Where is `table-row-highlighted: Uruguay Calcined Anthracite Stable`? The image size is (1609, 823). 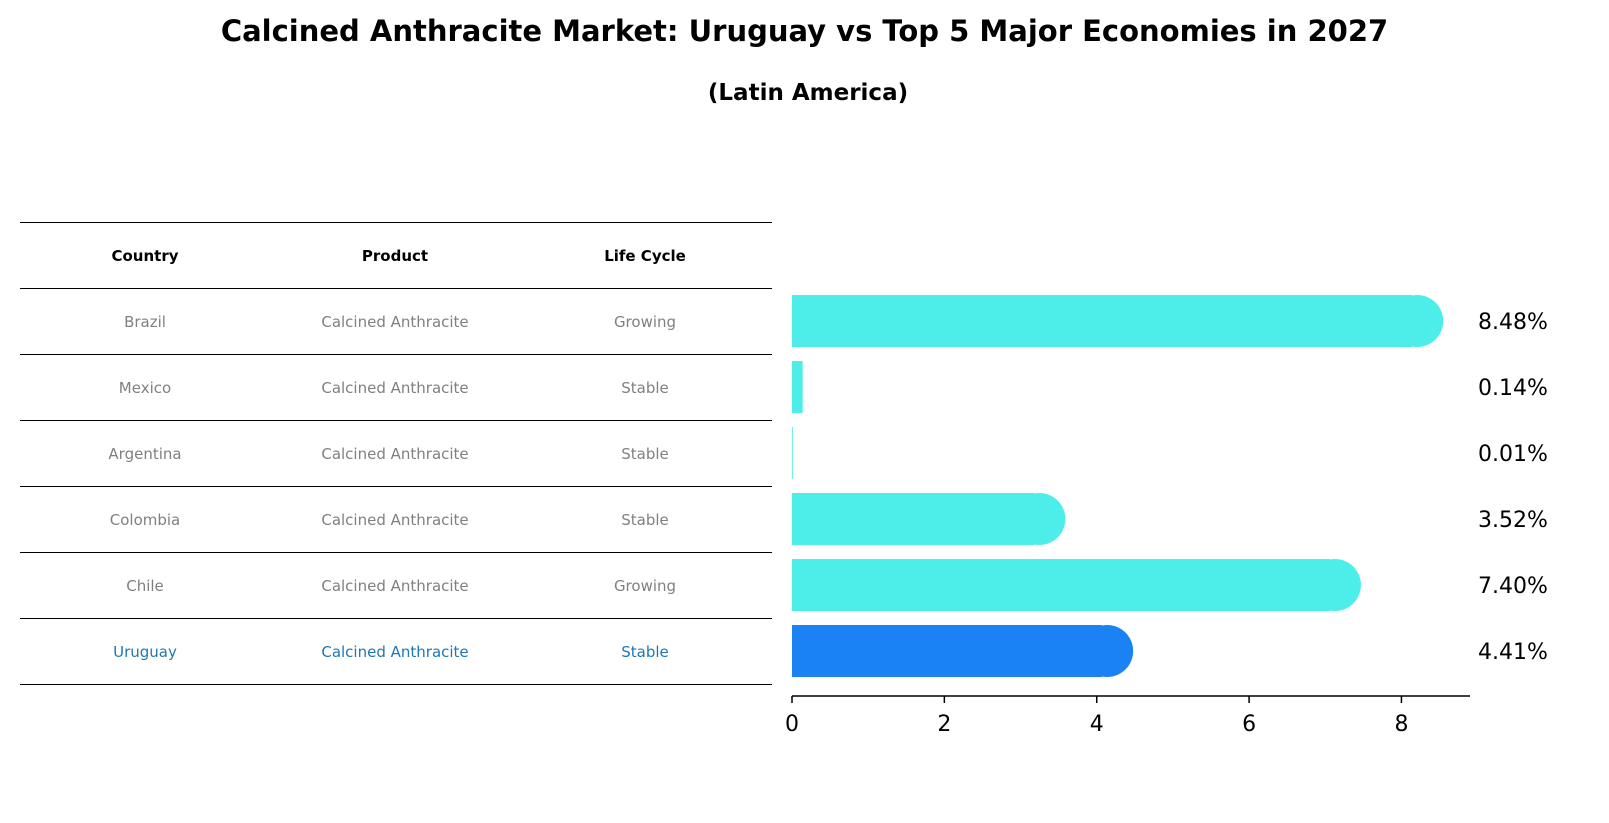 table-row-highlighted: Uruguay Calcined Anthracite Stable is located at coordinates (396, 651).